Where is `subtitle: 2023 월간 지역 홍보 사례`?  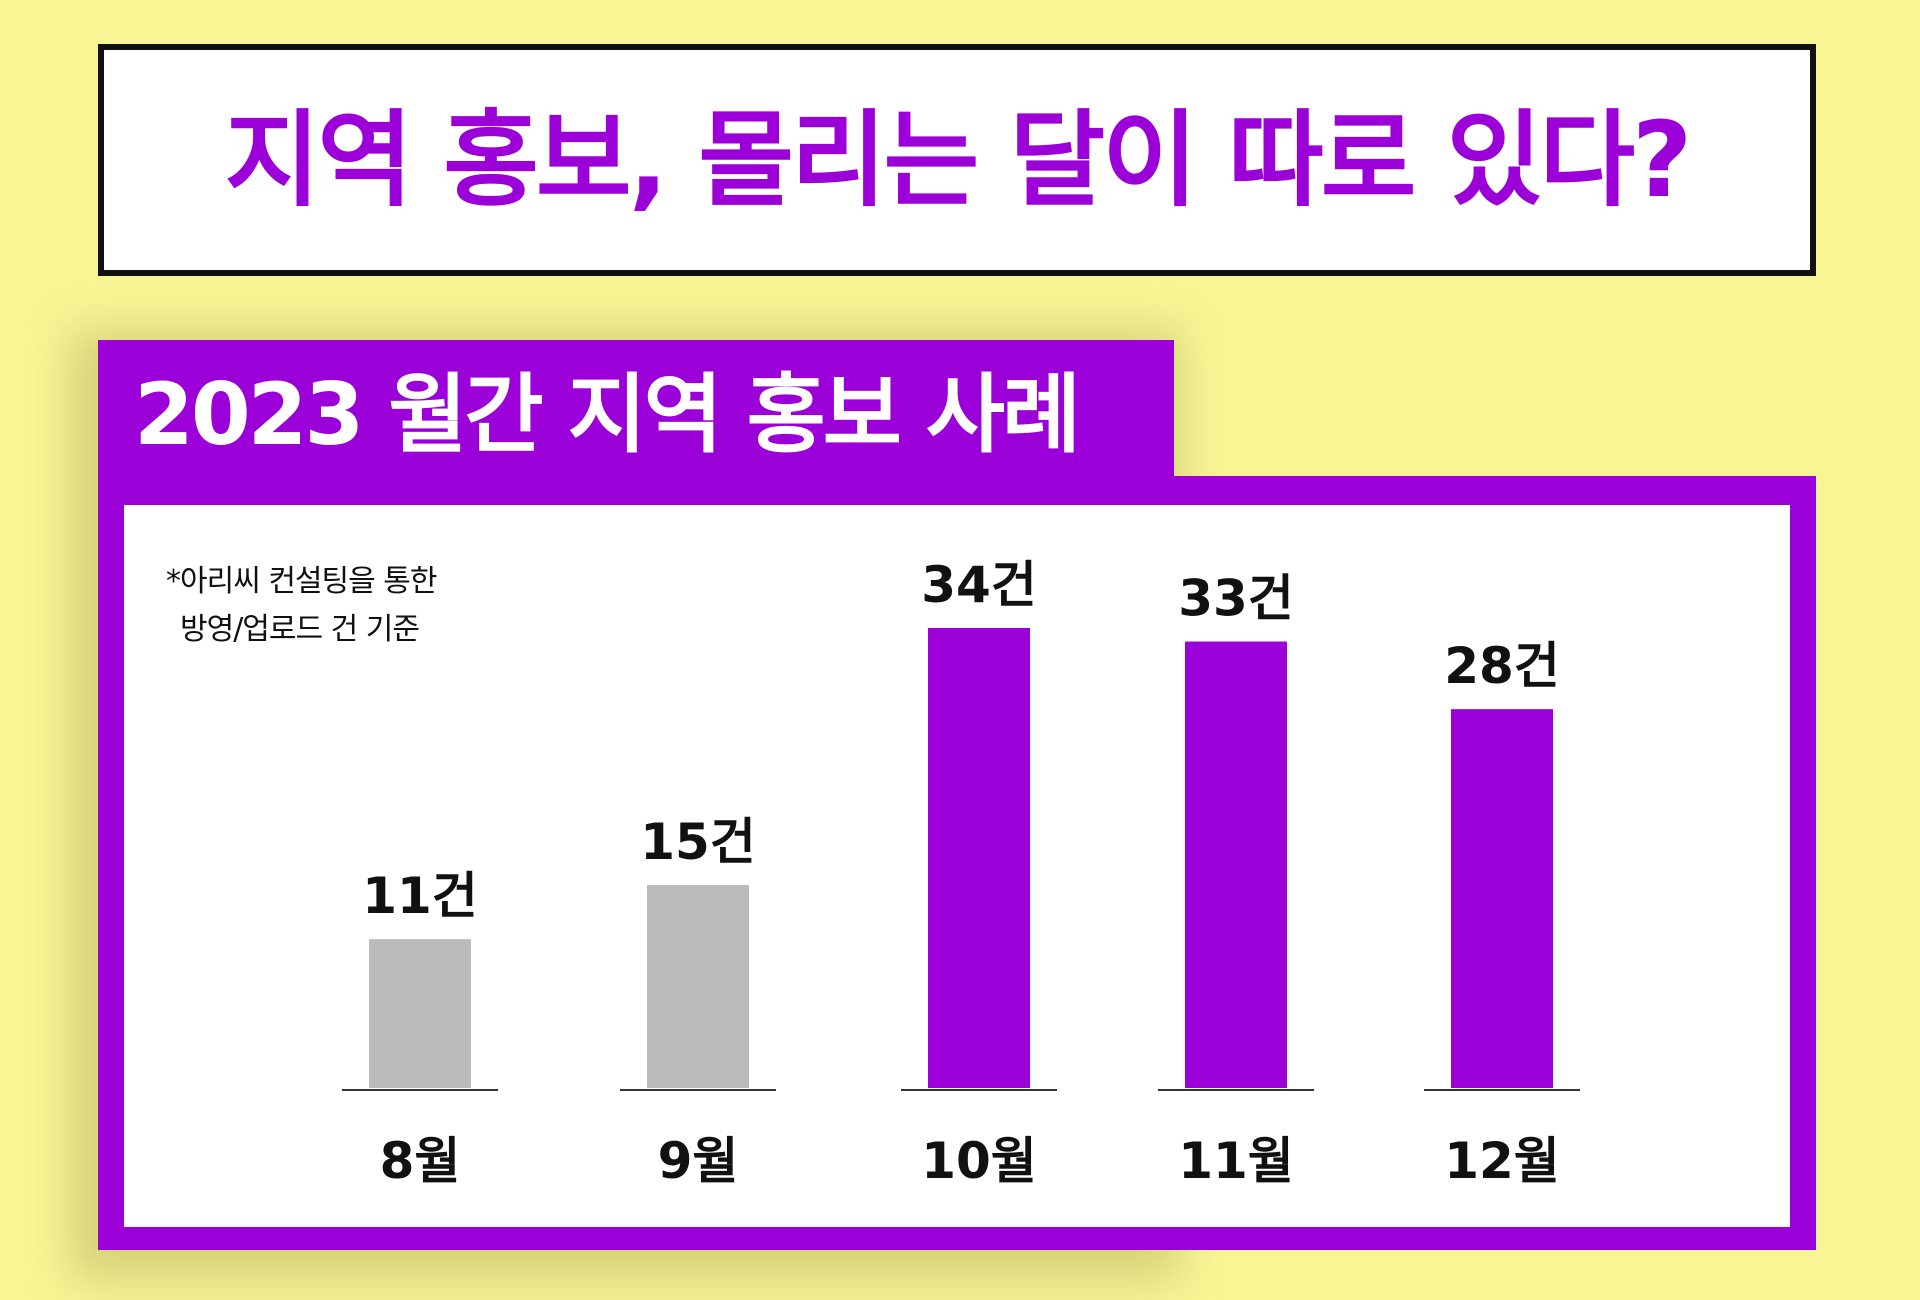
subtitle: 2023 월간 지역 홍보 사례 is located at coordinates (607, 415).